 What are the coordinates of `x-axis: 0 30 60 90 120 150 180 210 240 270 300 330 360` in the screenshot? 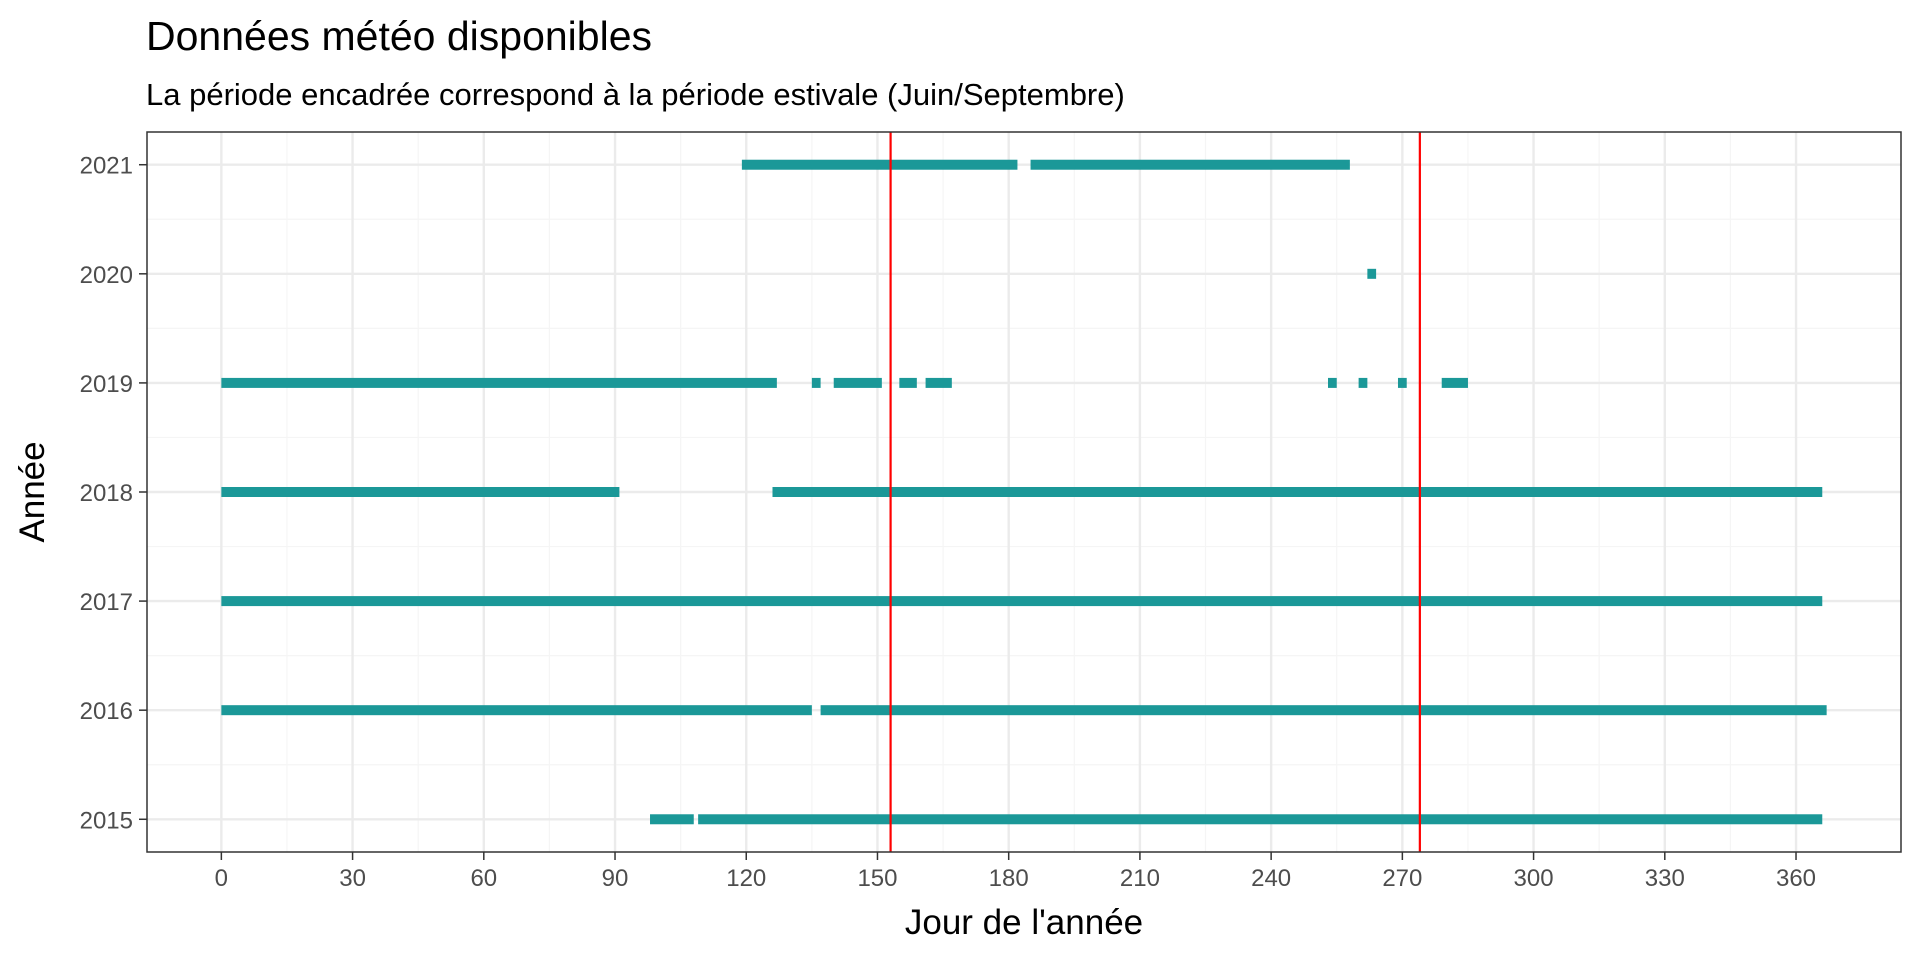 It's located at (1015, 872).